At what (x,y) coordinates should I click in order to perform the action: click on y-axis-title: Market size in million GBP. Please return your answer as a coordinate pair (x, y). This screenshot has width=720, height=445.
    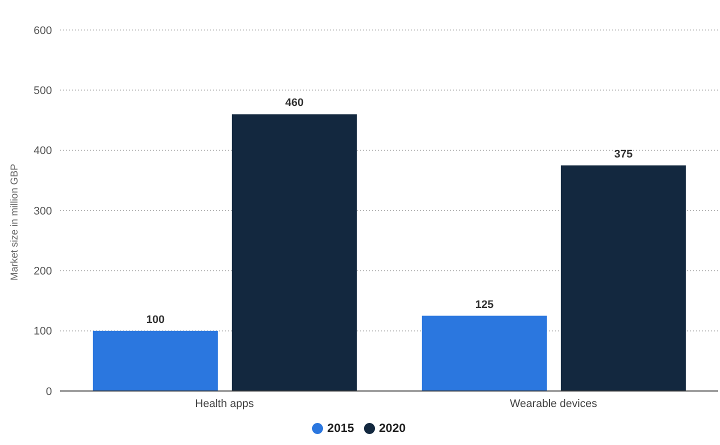
    Looking at the image, I should click on (15, 221).